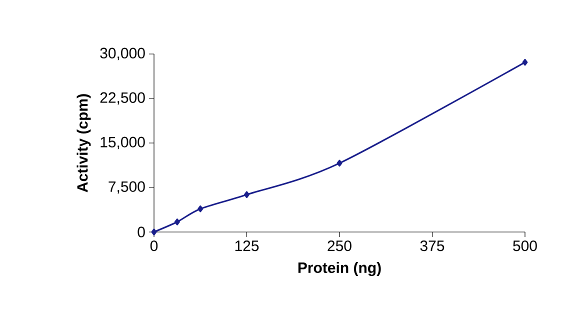  Describe the element at coordinates (339, 269) in the screenshot. I see `x-axis-title: Protein (ng)` at that location.